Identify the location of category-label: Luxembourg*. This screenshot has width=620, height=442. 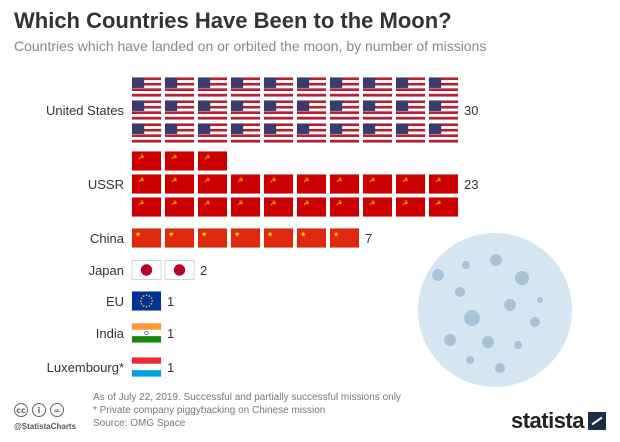
(85, 367).